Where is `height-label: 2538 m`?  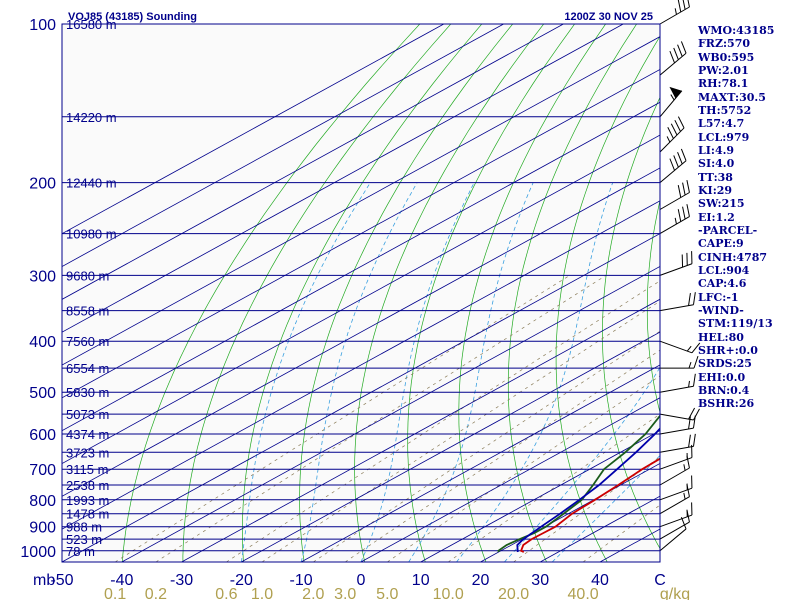
height-label: 2538 m is located at coordinates (87, 485).